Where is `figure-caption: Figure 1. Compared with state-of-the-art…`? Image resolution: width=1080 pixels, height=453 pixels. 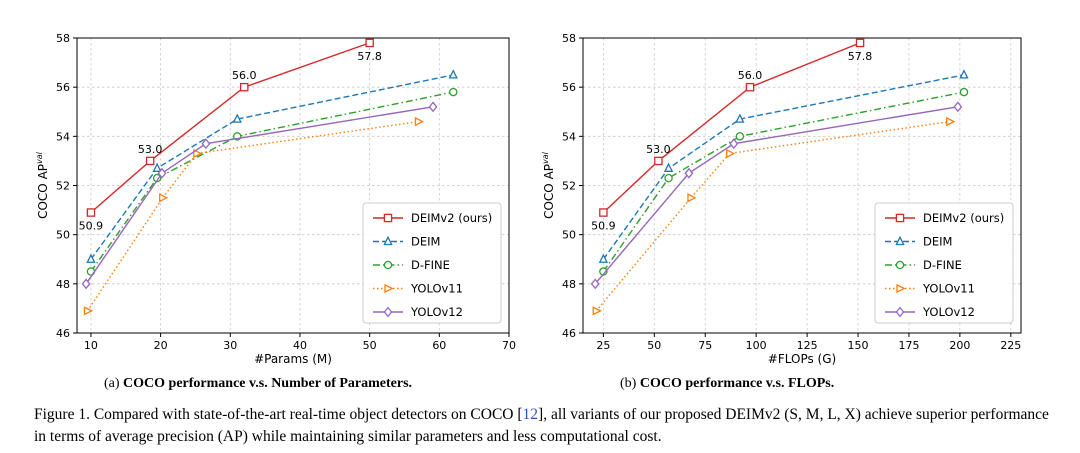
figure-caption: Figure 1. Compared with state-of-the-art… is located at coordinates (541, 425).